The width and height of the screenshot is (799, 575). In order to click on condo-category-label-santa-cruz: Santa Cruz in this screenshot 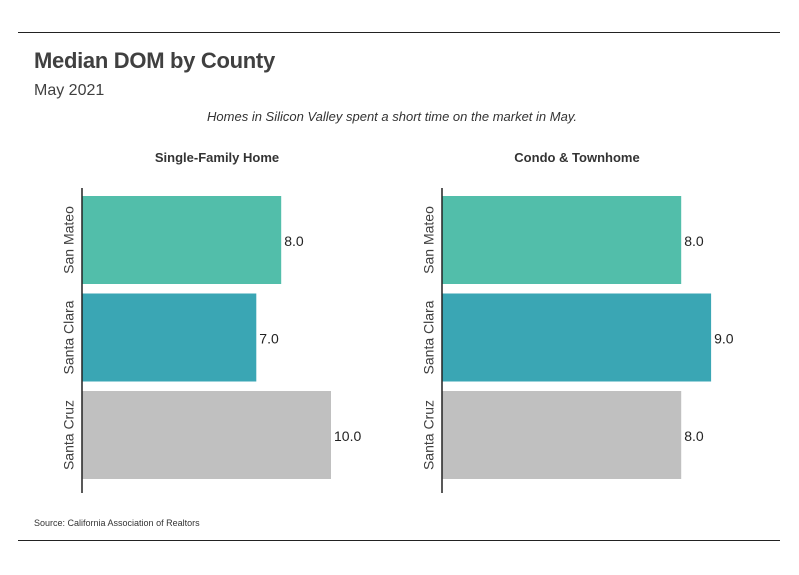, I will do `click(429, 435)`.